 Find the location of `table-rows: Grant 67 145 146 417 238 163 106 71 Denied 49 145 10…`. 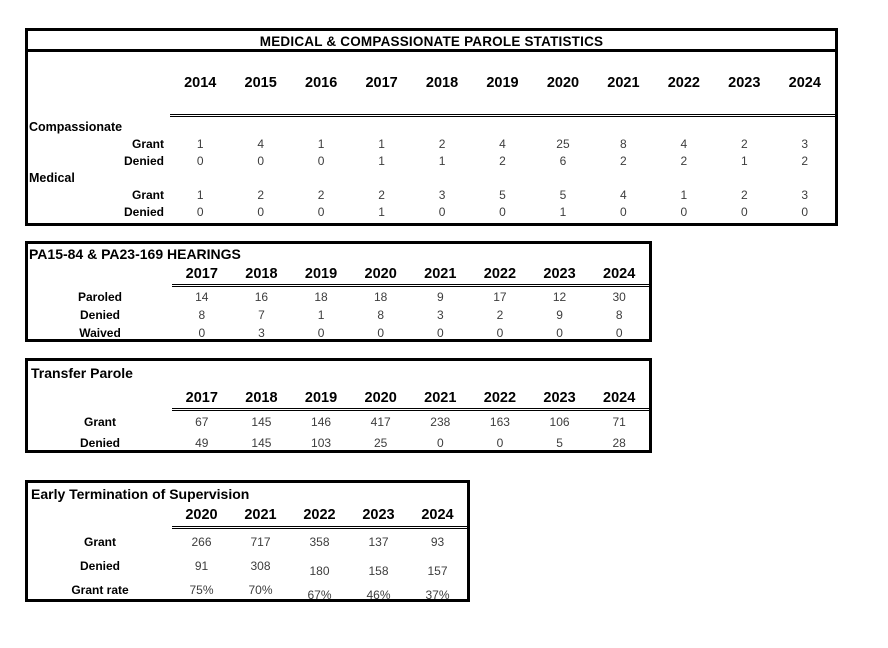

table-rows: Grant 67 145 146 417 238 163 106 71 Denied 49 145 10… is located at coordinates (338, 434).